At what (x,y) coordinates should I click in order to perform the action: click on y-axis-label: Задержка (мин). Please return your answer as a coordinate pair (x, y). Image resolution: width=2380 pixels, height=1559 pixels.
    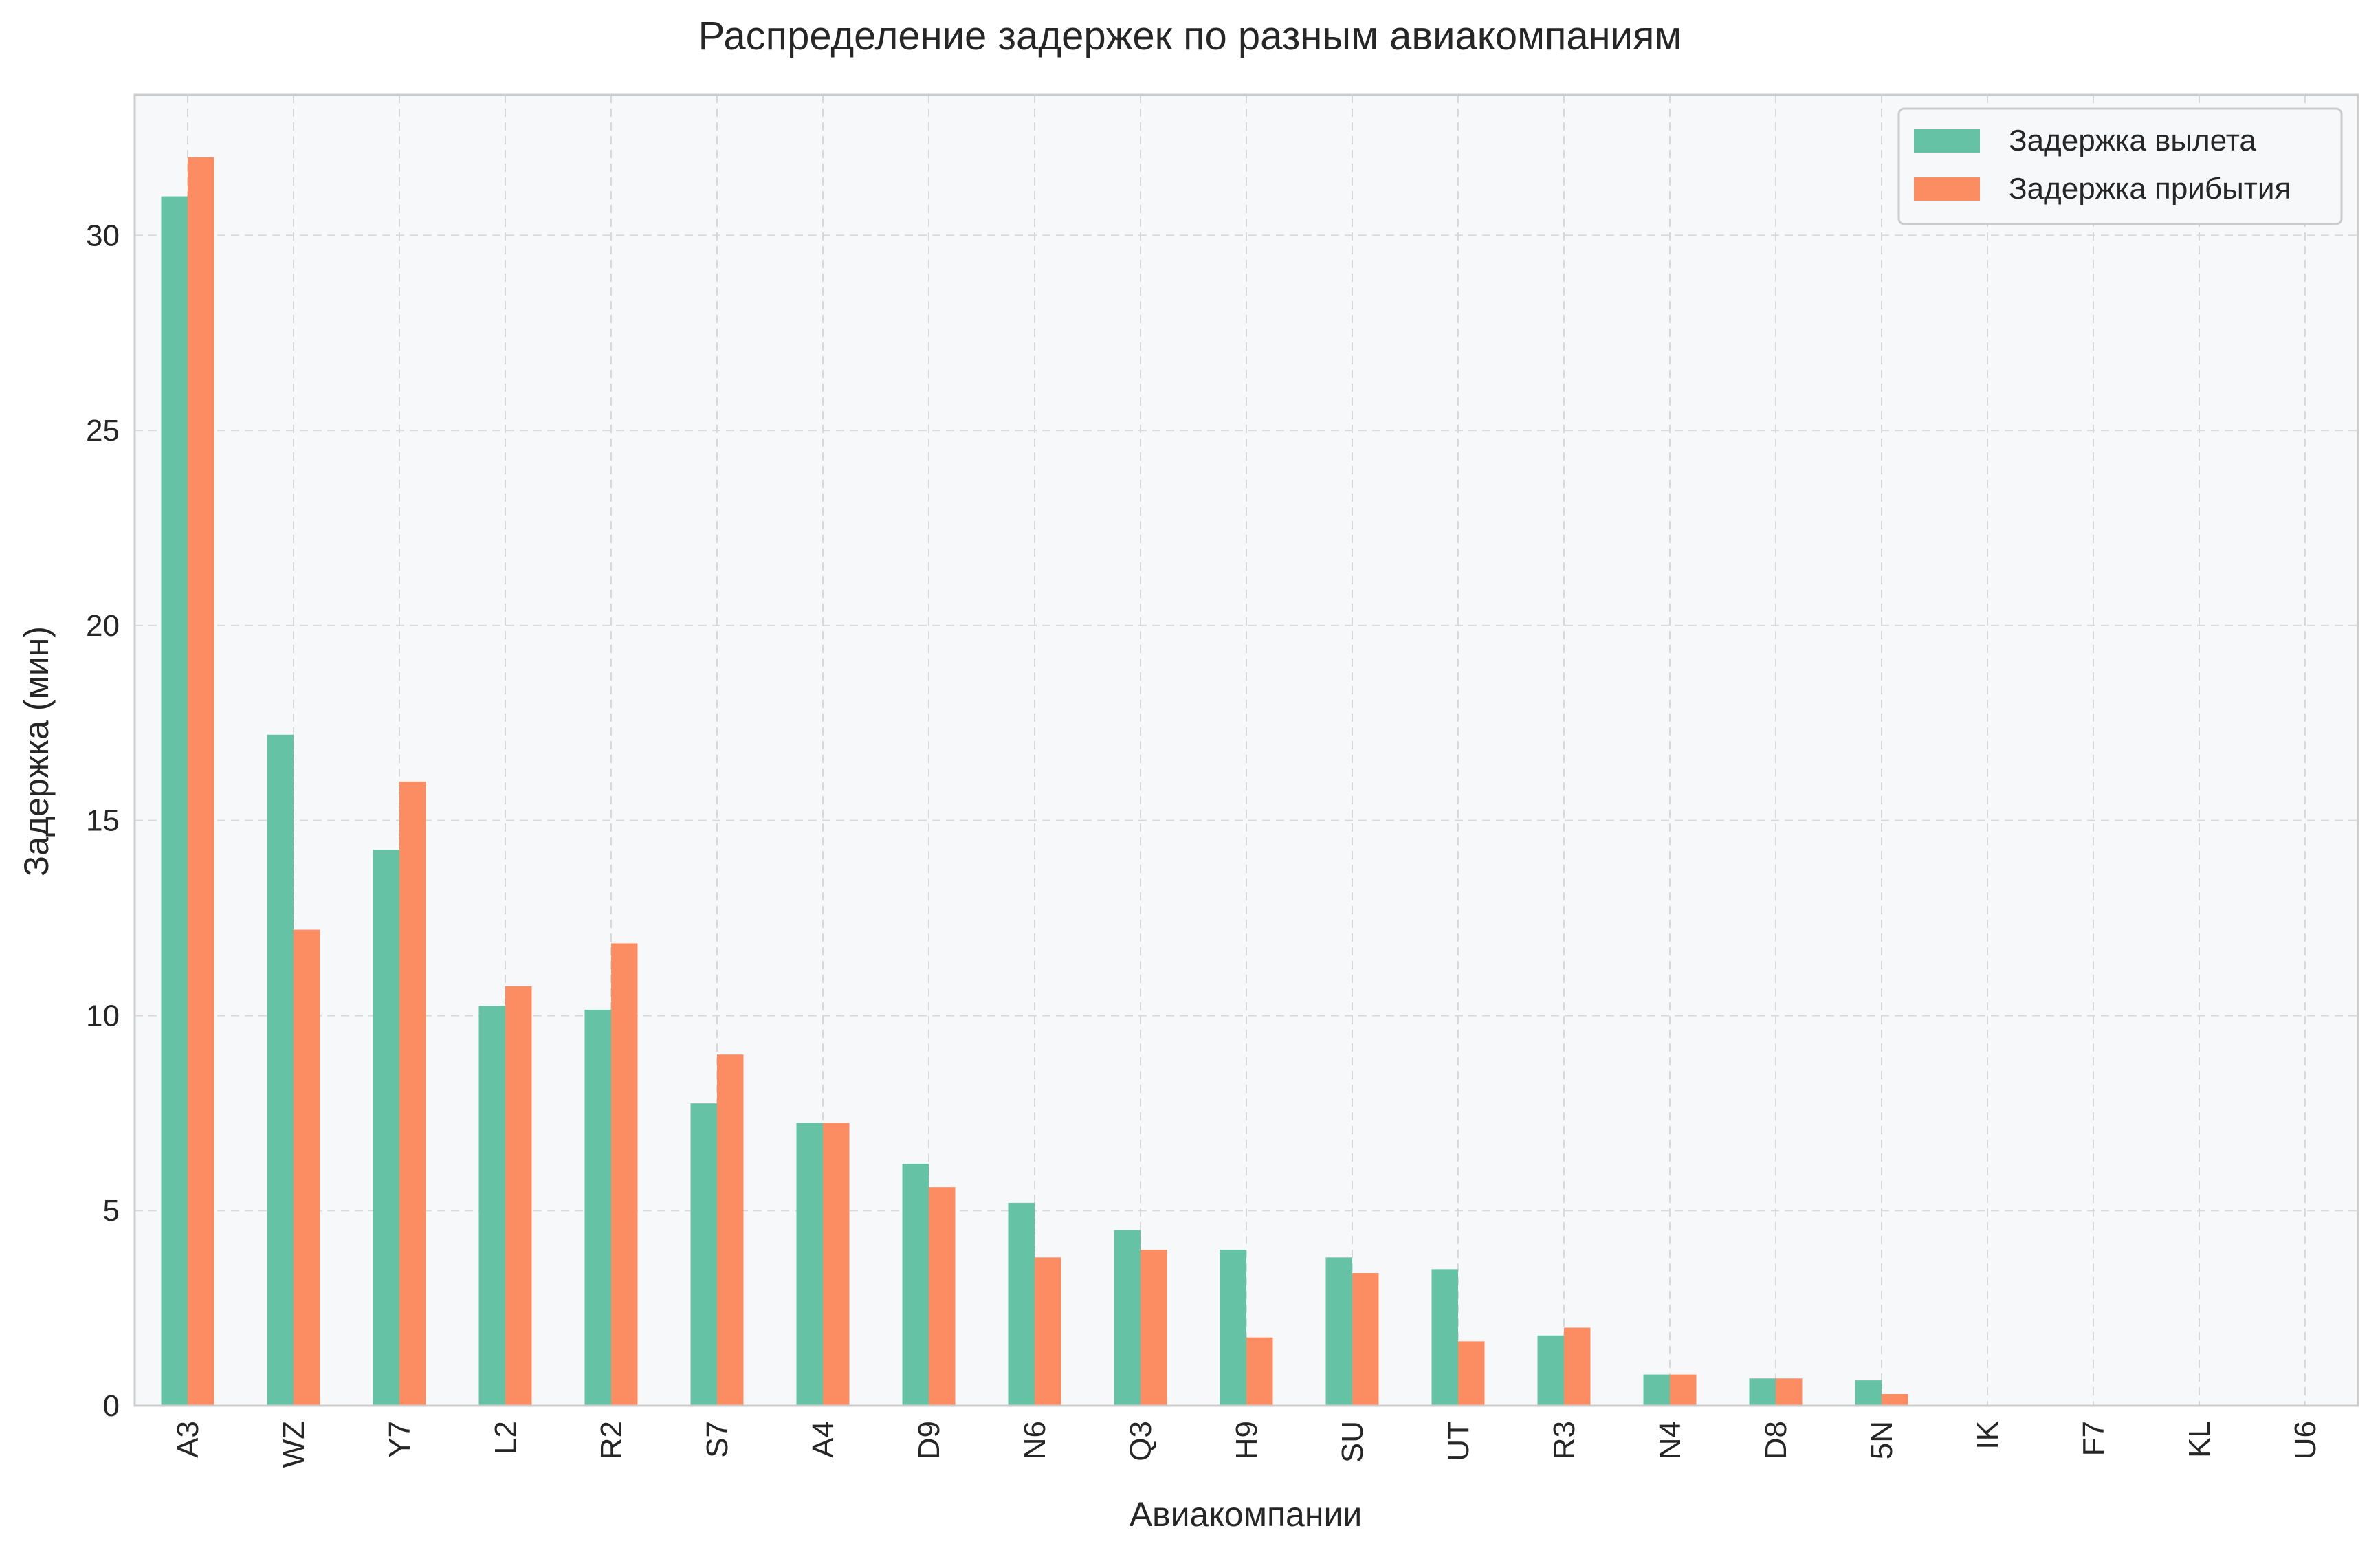
    Looking at the image, I should click on (36, 751).